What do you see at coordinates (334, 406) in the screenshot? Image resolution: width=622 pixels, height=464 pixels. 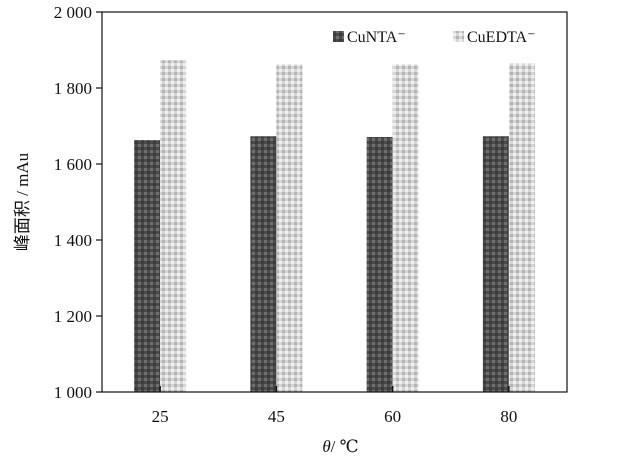 I see `x-axis: 25 45 60 80` at bounding box center [334, 406].